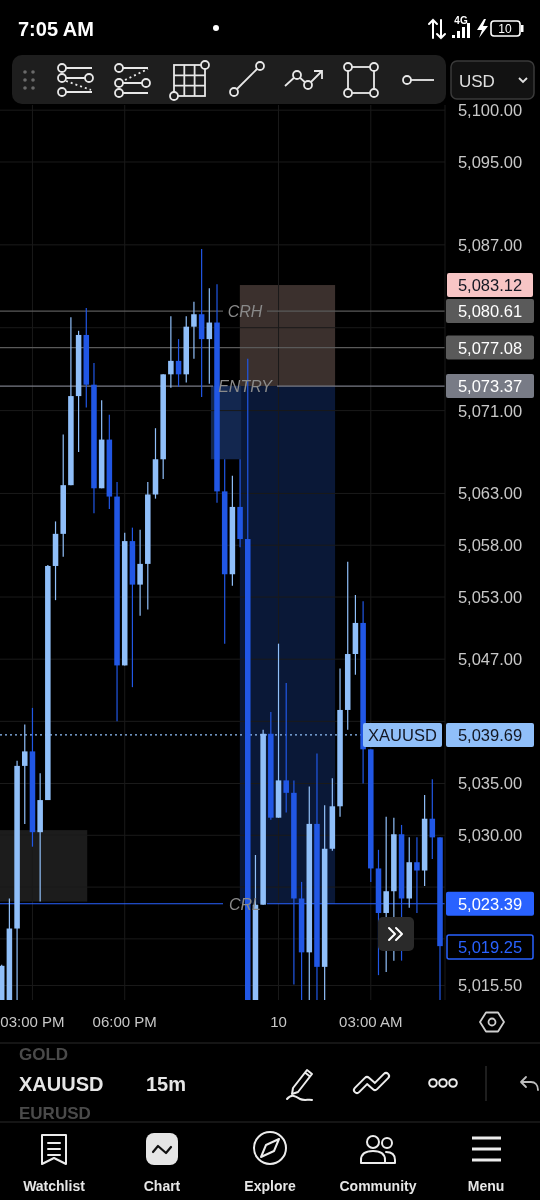 The height and width of the screenshot is (1200, 540). Describe the element at coordinates (32, 1022) in the screenshot. I see `x-tick-label: 03:00 PM` at that location.